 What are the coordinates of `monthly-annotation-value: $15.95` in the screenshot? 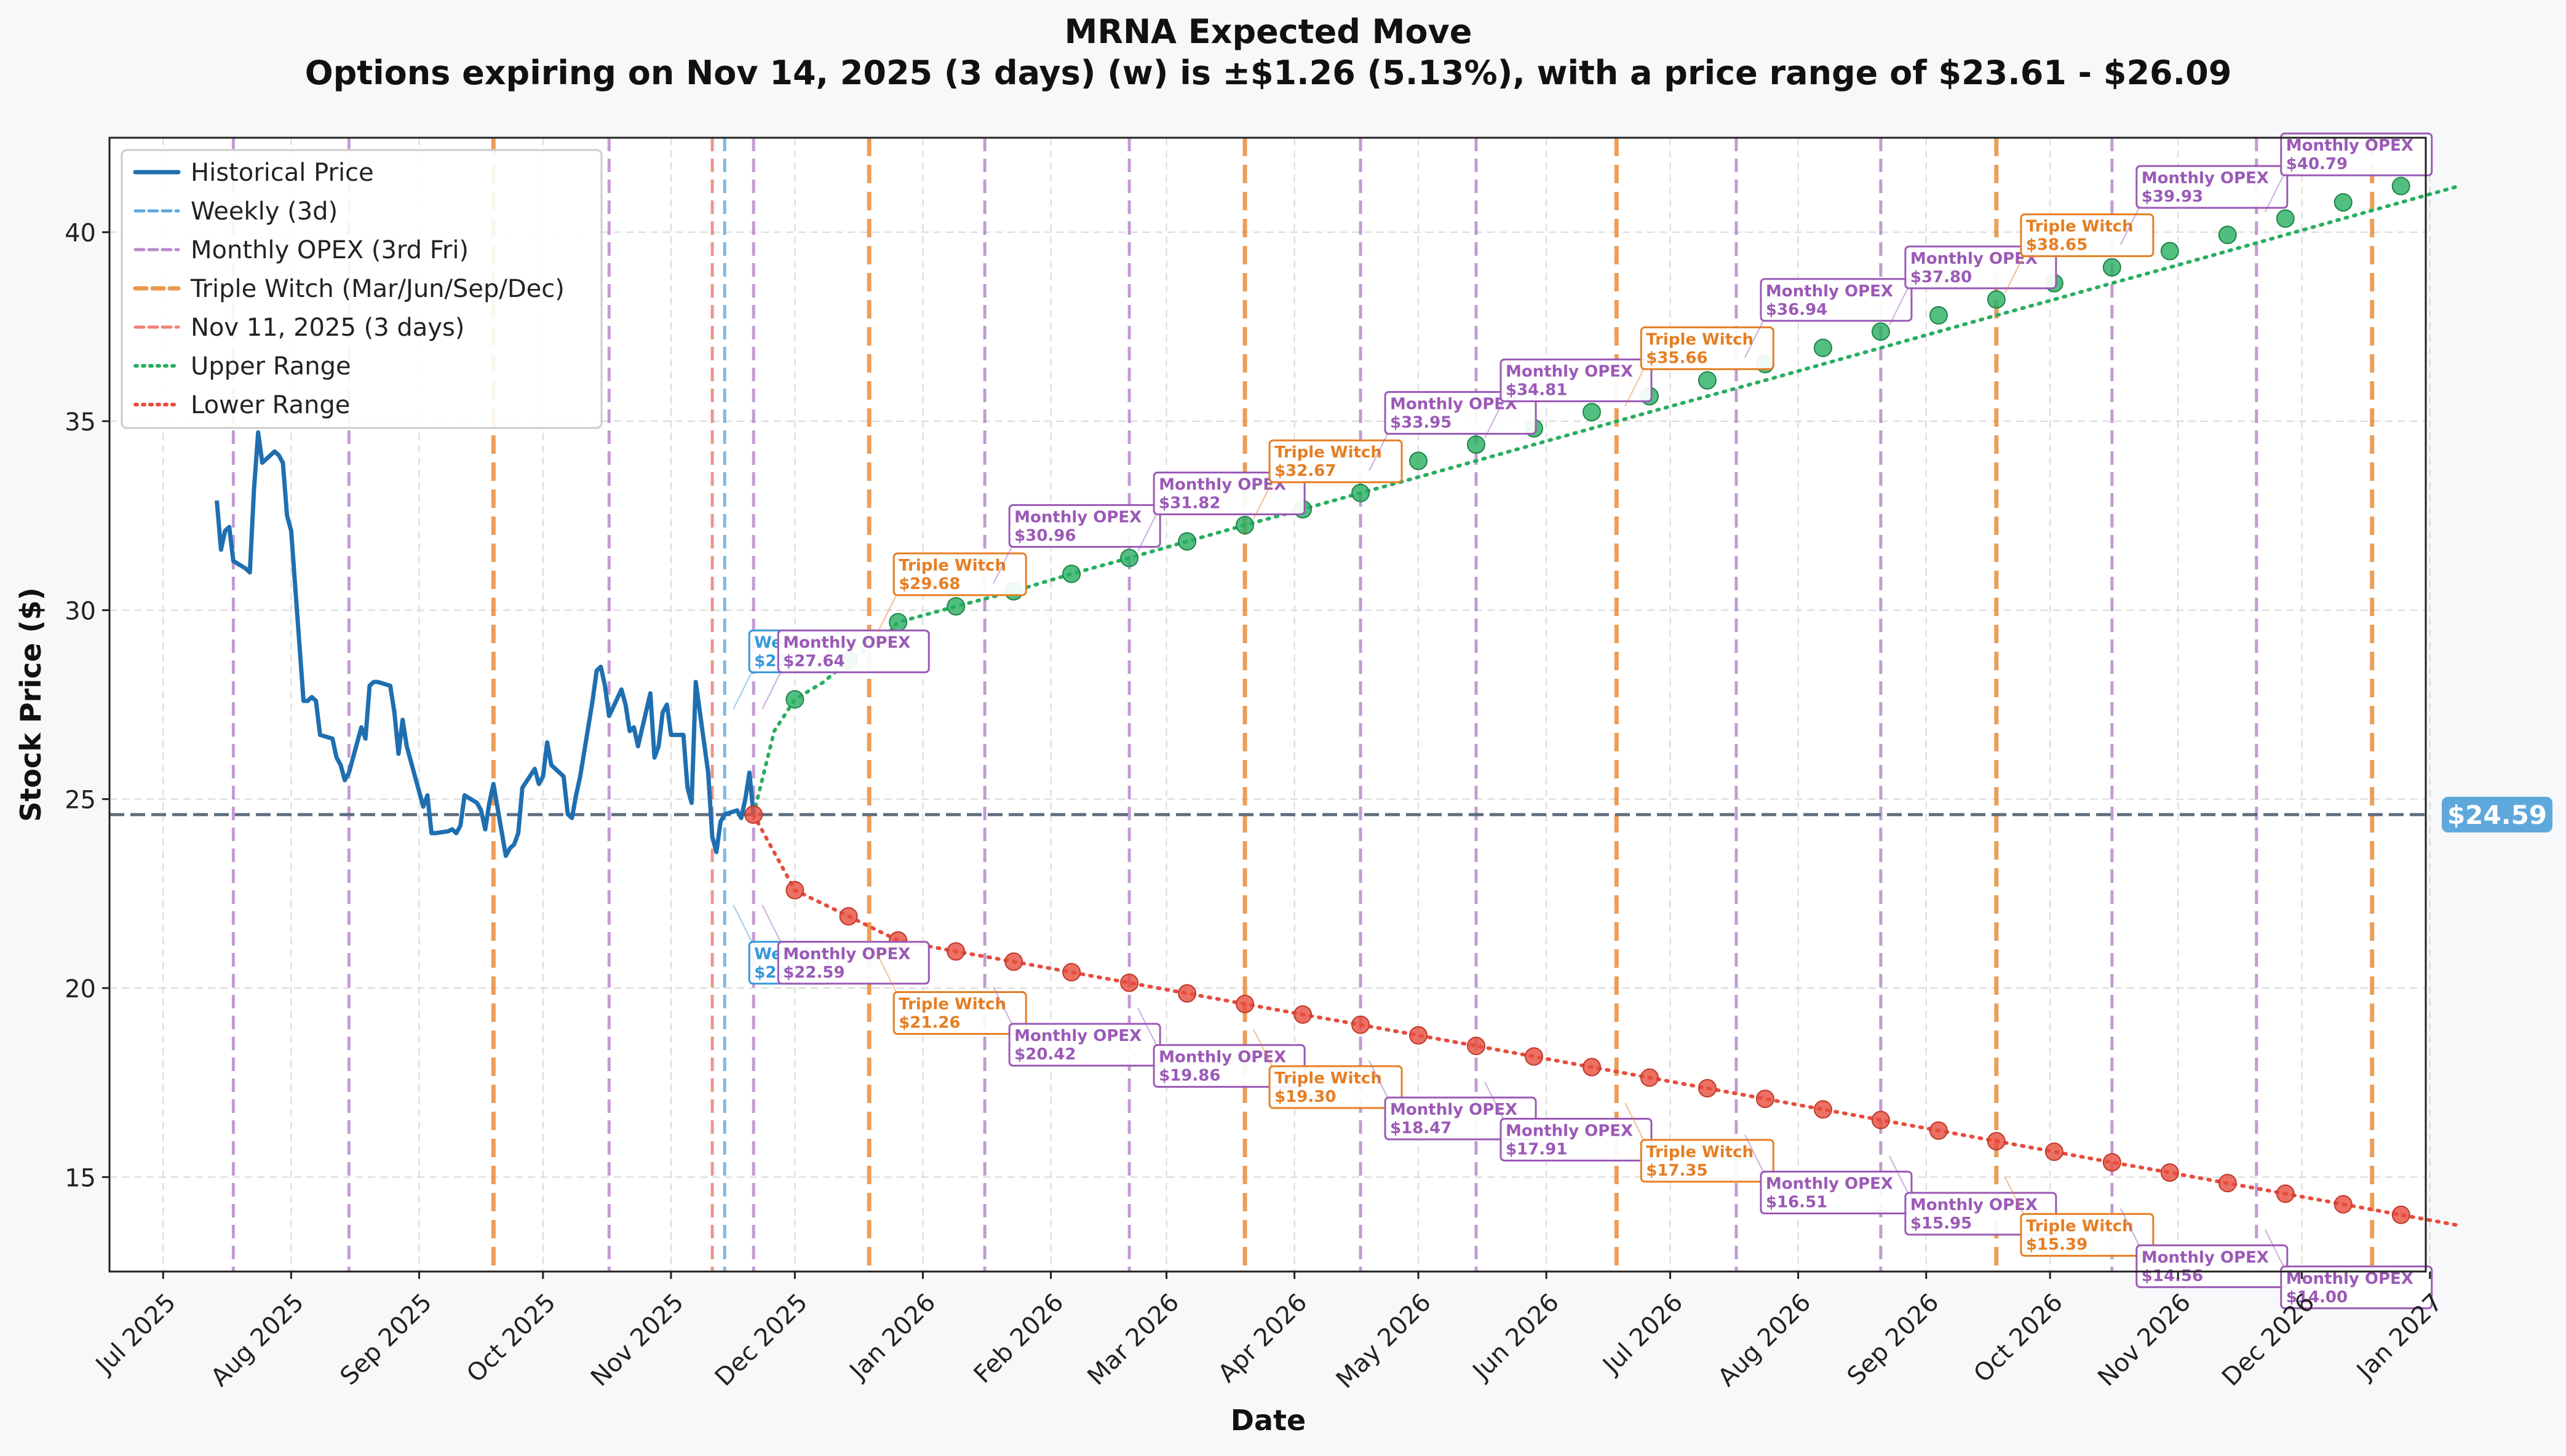 It's located at (1941, 1224).